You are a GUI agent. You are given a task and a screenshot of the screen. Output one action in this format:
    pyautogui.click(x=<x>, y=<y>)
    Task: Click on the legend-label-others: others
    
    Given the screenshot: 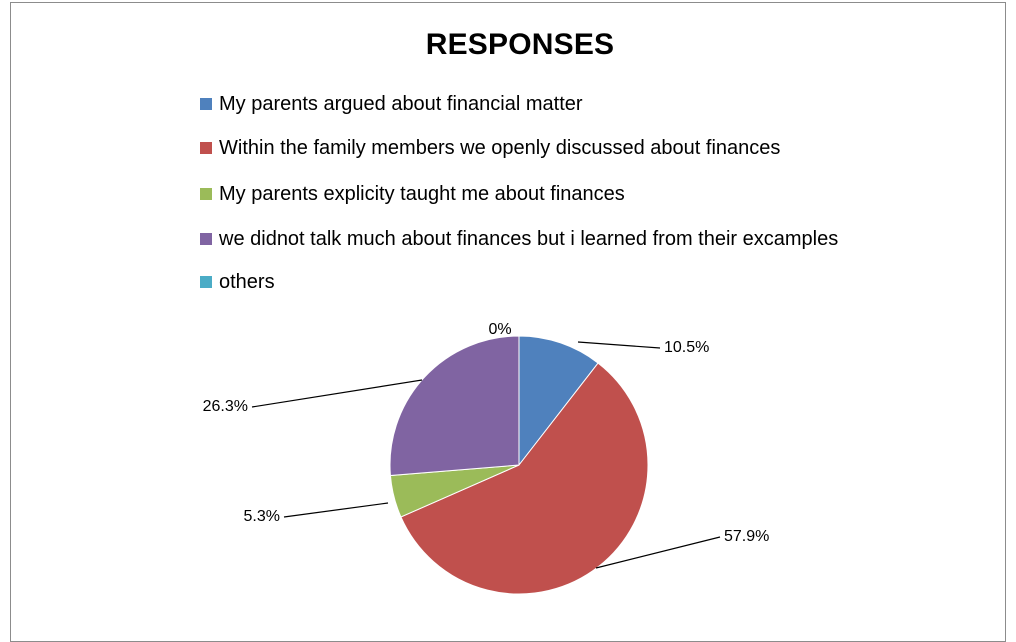 What is the action you would take?
    pyautogui.click(x=247, y=281)
    